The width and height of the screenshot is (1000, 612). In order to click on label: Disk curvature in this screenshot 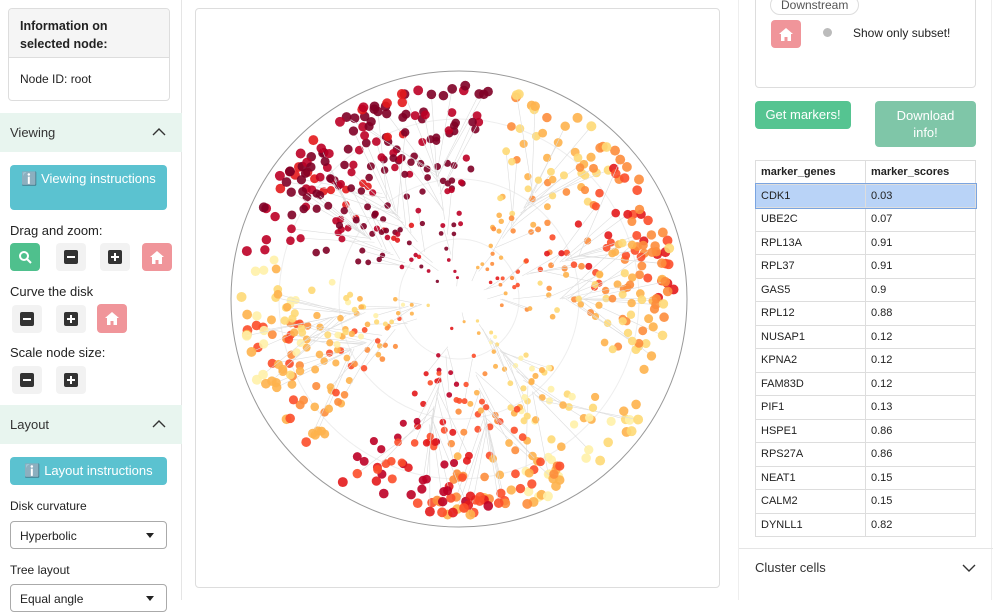, I will do `click(48, 506)`.